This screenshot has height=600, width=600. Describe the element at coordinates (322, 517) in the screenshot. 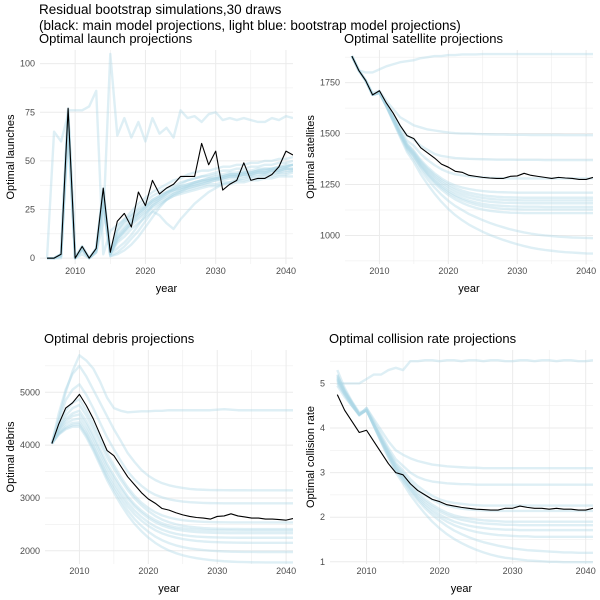

I see `y-tick-label: 2` at that location.